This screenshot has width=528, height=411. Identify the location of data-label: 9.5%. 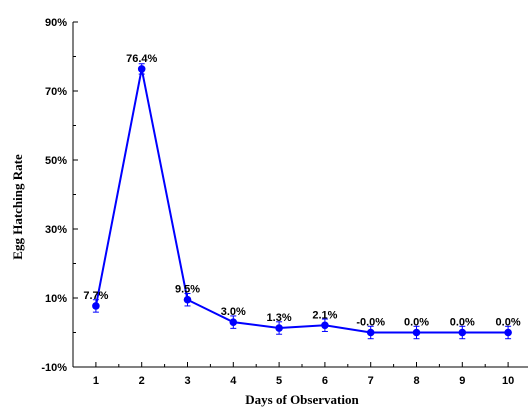
(187, 290).